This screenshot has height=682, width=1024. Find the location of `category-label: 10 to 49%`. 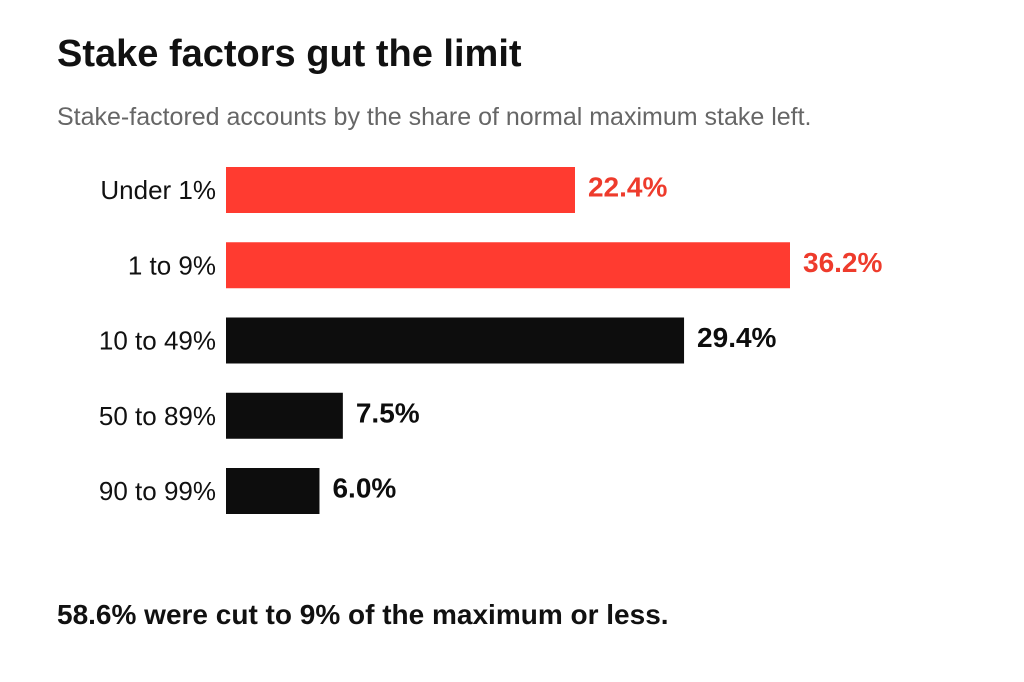

category-label: 10 to 49% is located at coordinates (157, 341).